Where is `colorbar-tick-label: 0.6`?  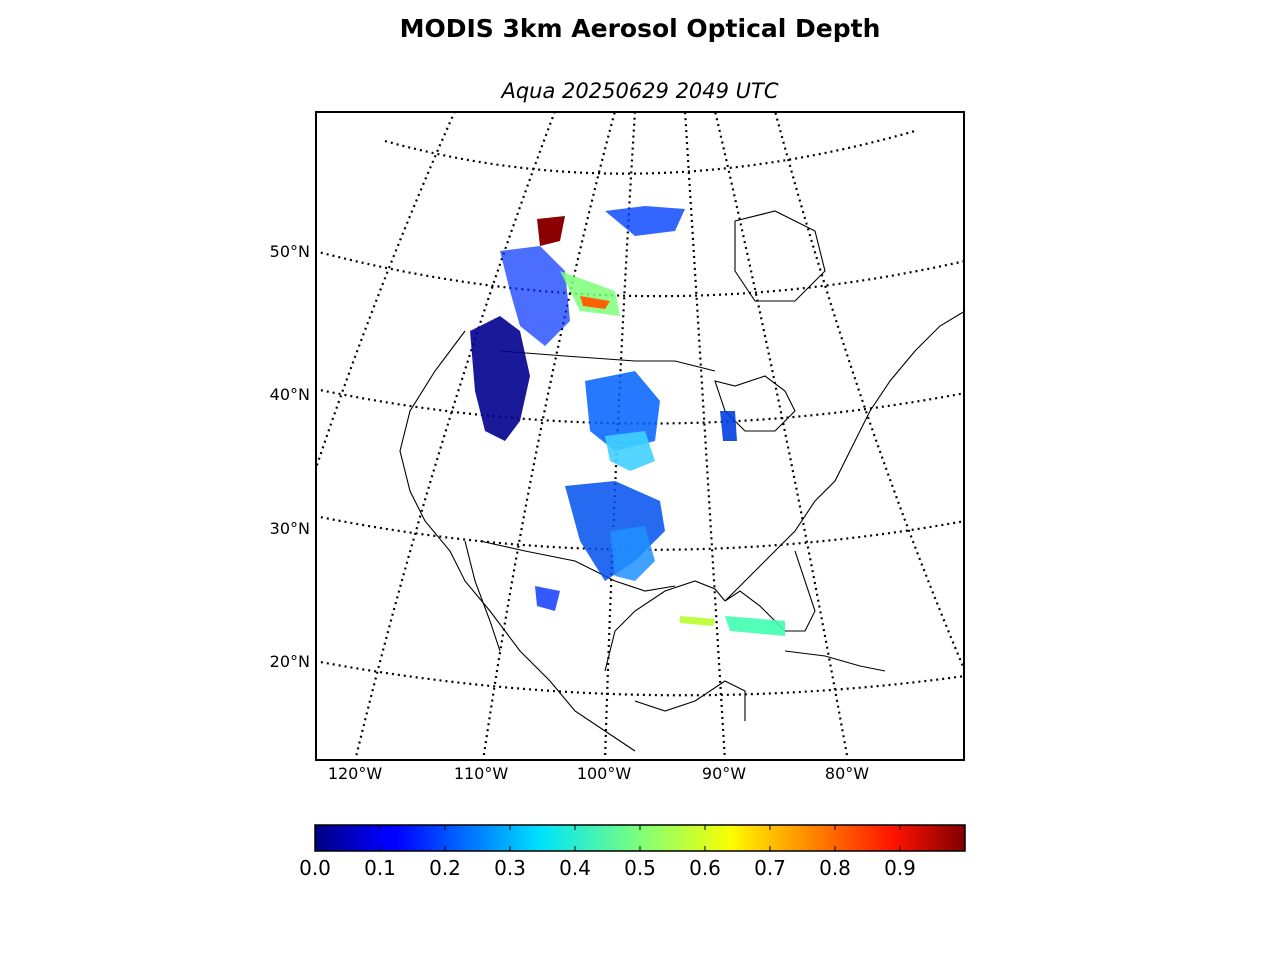
colorbar-tick-label: 0.6 is located at coordinates (705, 868).